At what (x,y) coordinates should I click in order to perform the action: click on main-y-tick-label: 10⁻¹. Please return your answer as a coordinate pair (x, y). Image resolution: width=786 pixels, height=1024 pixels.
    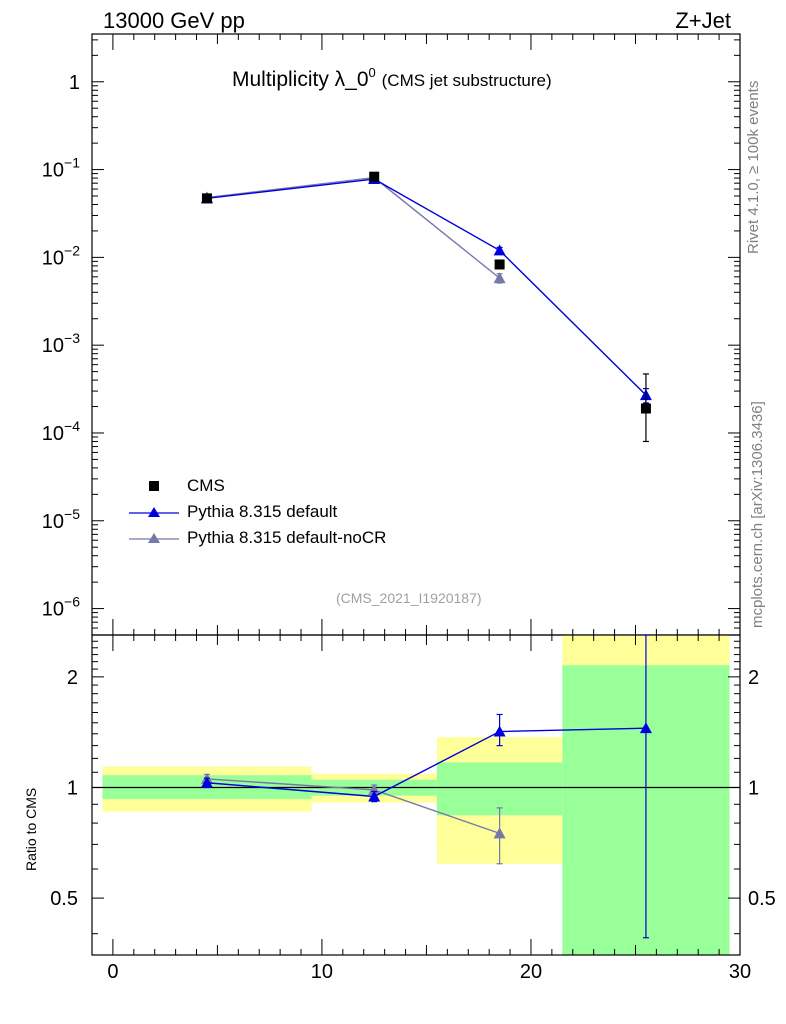
    Looking at the image, I should click on (61, 168).